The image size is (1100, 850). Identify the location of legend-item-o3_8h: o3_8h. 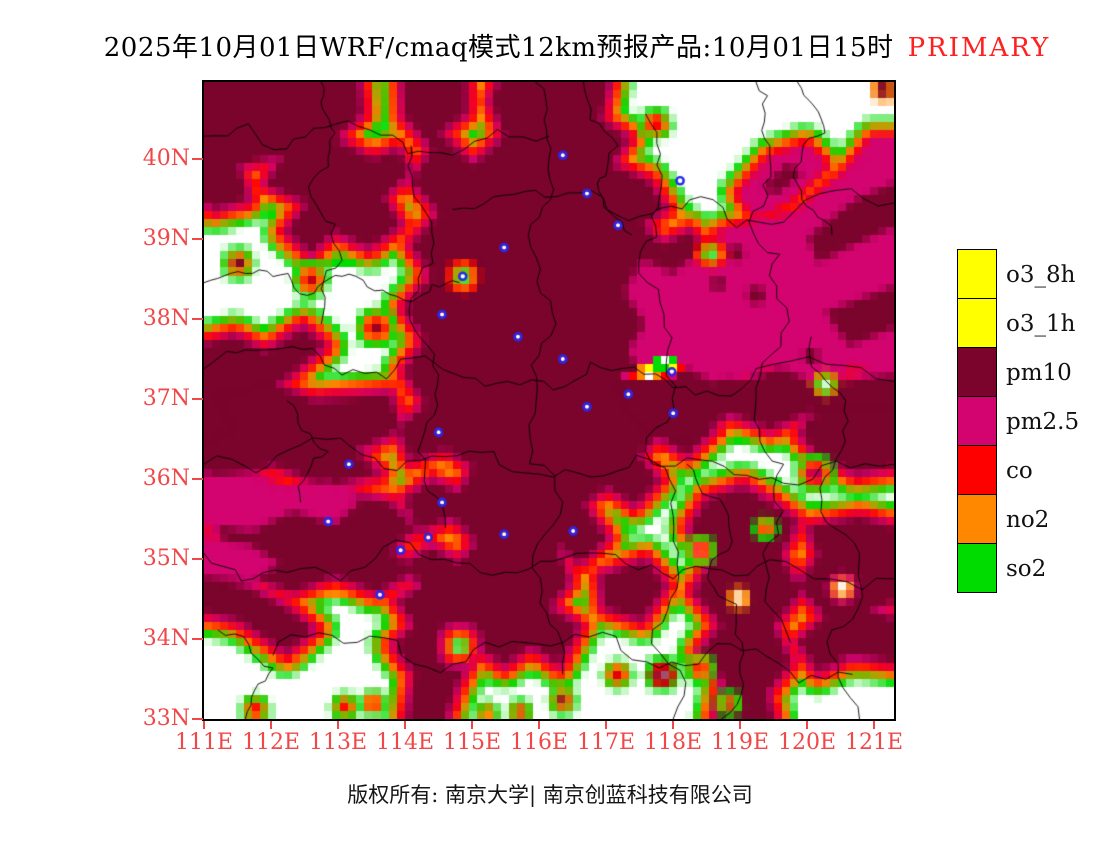
(1028, 274).